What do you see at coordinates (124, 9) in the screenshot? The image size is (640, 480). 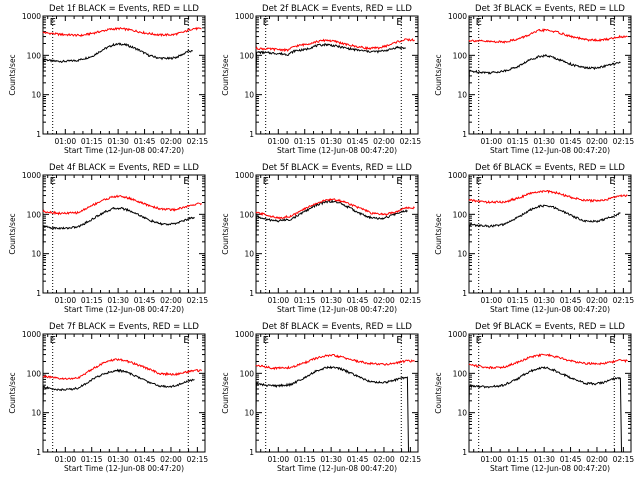 I see `panel-title: Det 1f BLACK = Events, RED = LLD` at bounding box center [124, 9].